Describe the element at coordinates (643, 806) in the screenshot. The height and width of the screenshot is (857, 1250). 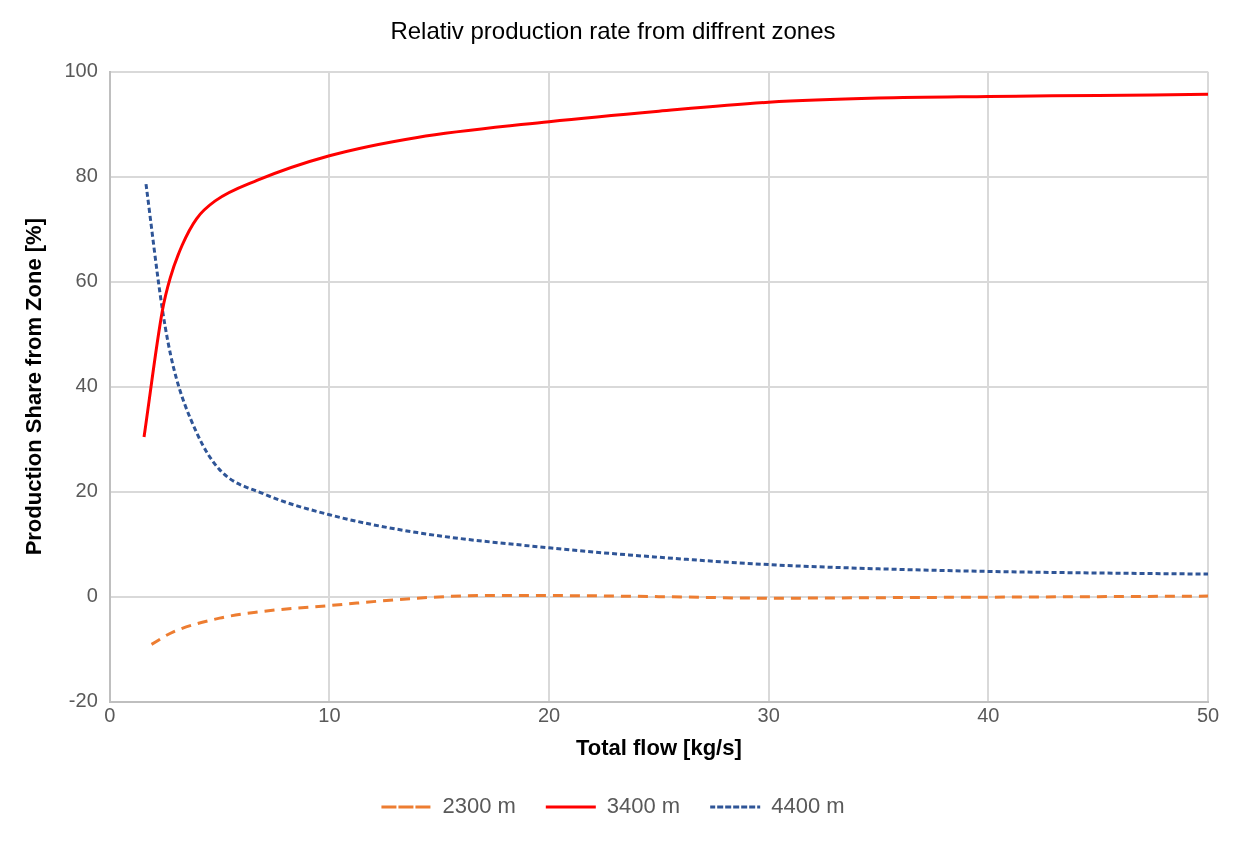
I see `legend-label: 3400 m` at that location.